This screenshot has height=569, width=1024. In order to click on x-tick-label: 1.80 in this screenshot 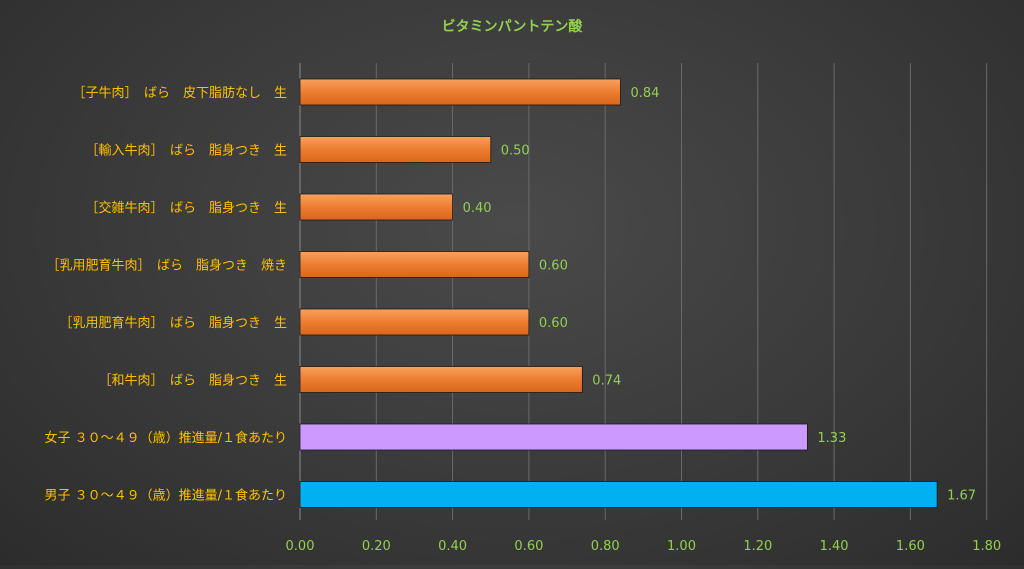, I will do `click(986, 546)`.